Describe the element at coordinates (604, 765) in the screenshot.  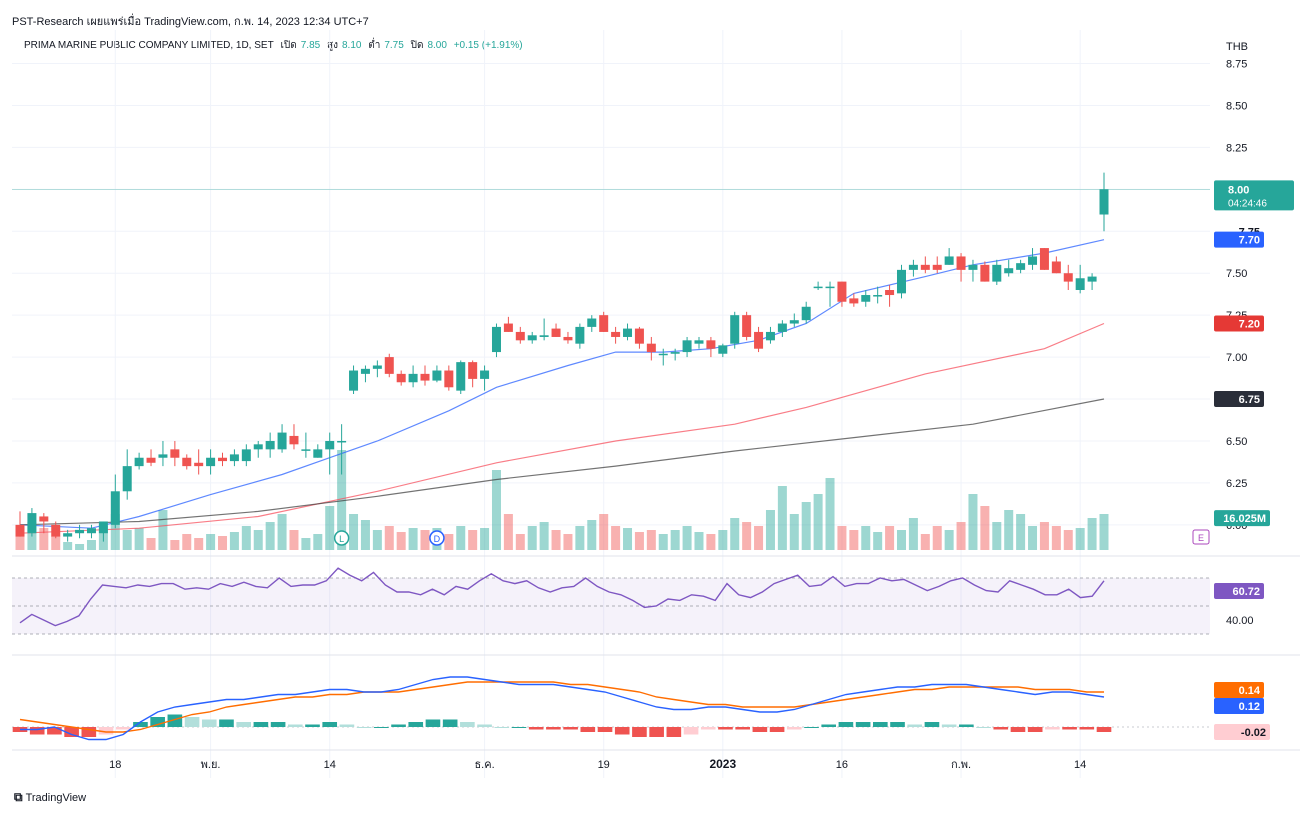
I see `time-tick-label: 19` at that location.